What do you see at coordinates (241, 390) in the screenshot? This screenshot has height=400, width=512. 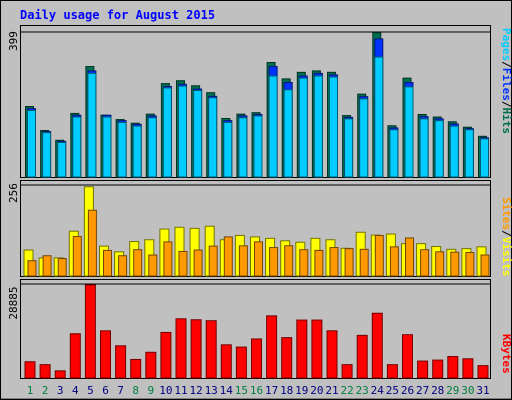 I see `day-label-15: 15` at bounding box center [241, 390].